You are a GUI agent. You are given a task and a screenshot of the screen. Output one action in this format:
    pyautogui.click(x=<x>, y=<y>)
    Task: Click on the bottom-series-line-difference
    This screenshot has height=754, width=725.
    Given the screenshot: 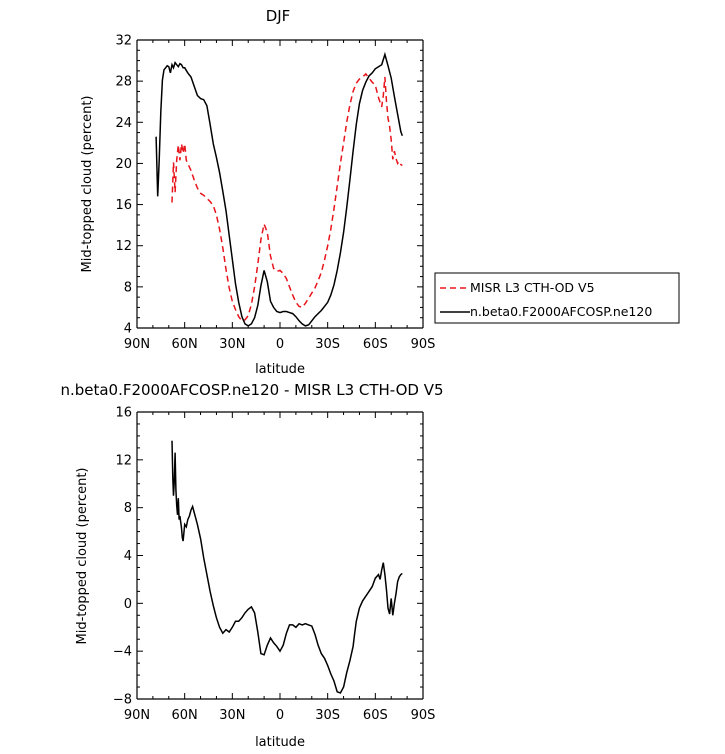 What is the action you would take?
    pyautogui.click(x=287, y=567)
    